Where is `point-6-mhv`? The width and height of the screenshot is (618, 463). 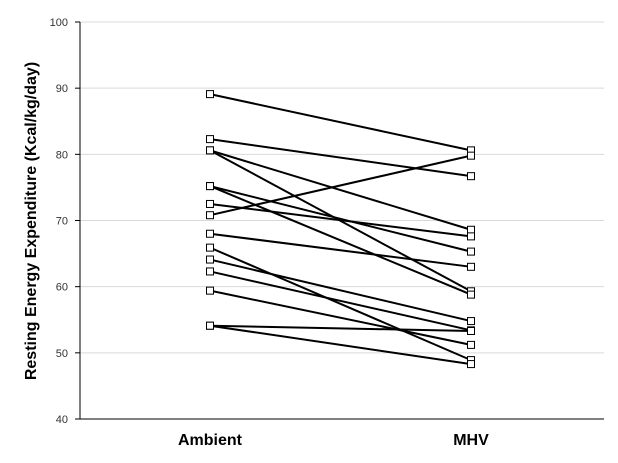 point-6-mhv is located at coordinates (471, 294).